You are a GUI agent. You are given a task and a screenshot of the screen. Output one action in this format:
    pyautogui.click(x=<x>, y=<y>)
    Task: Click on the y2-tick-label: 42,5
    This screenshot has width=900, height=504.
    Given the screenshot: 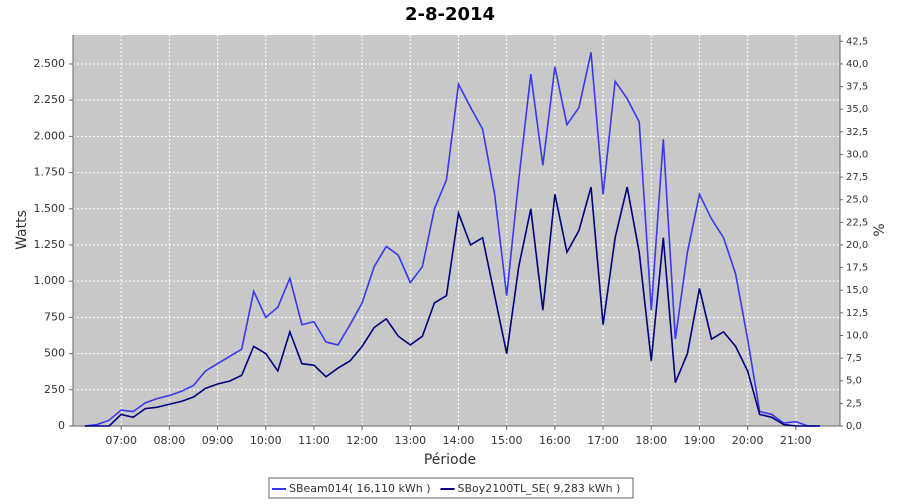 What is the action you would take?
    pyautogui.click(x=857, y=41)
    